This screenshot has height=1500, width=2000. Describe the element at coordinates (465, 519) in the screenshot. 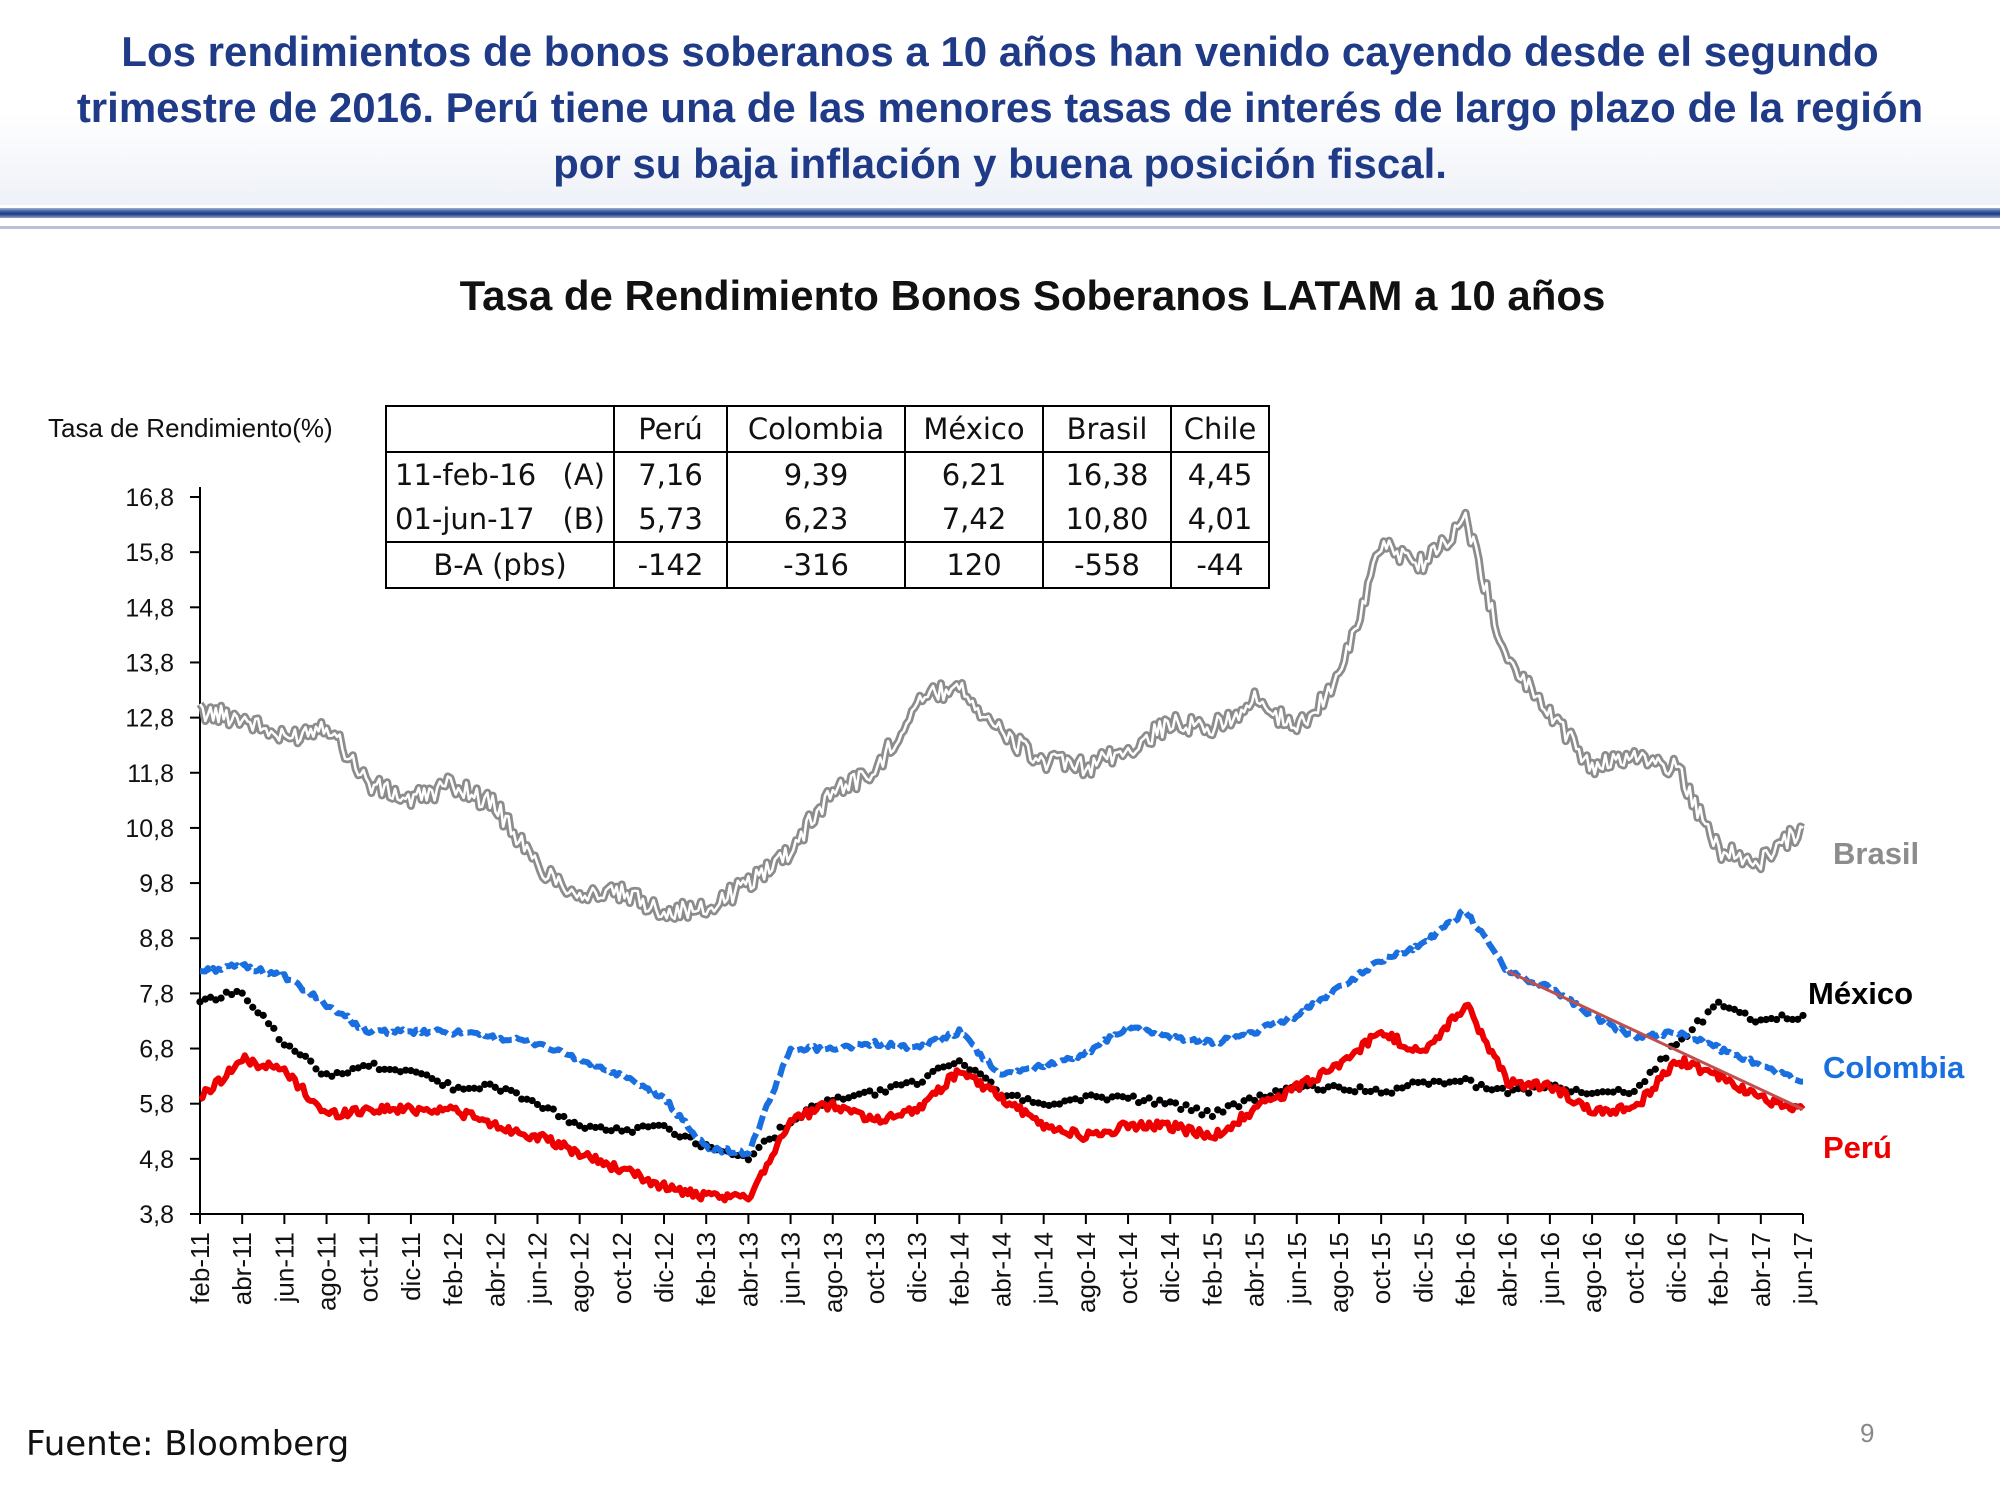

I see `table-row-date: 01-jun-17` at that location.